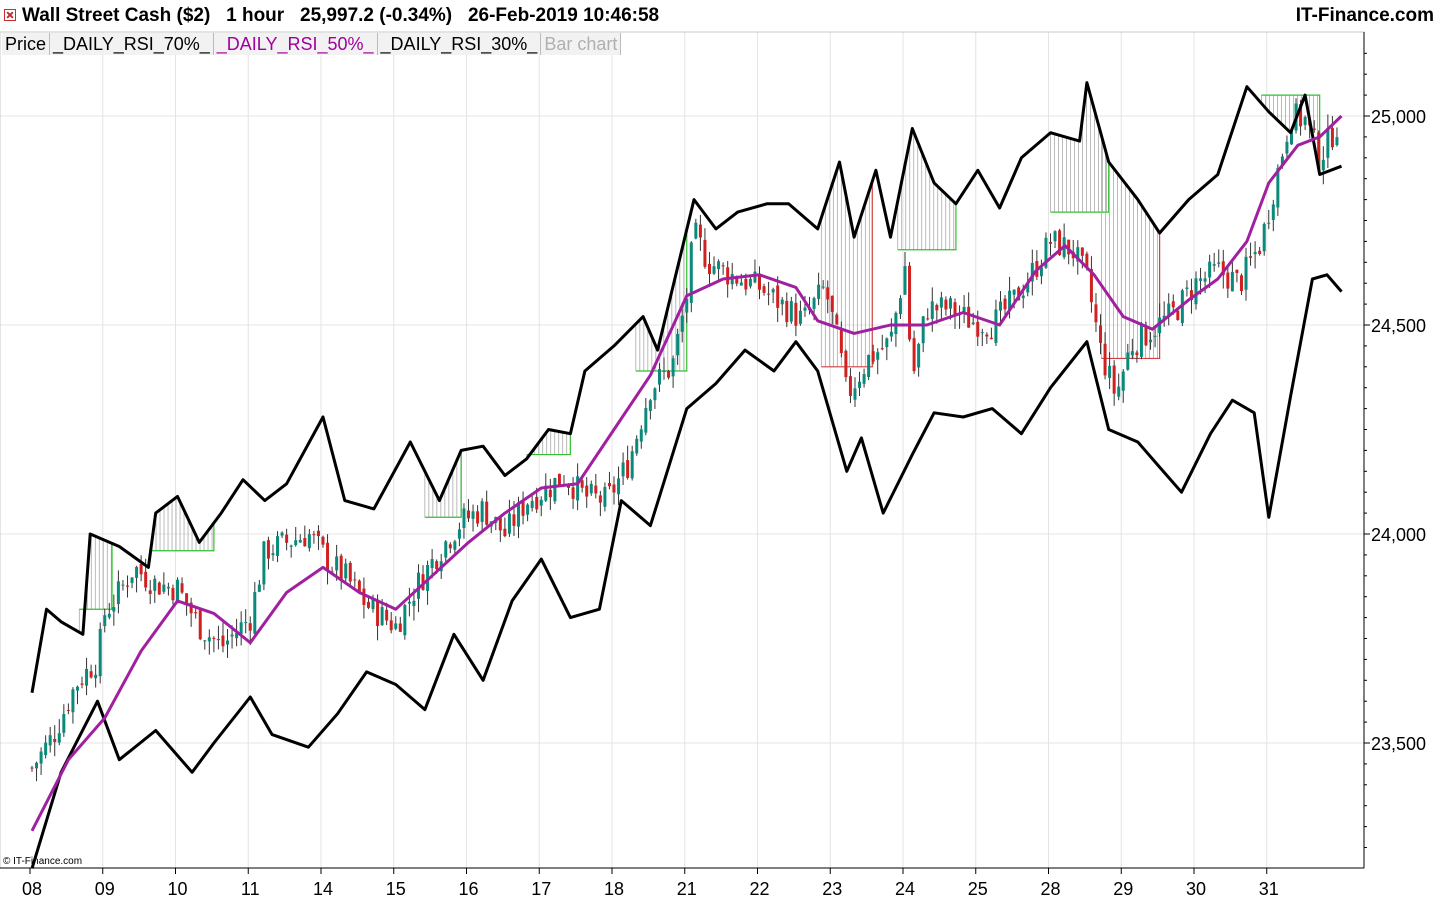 Image resolution: width=1440 pixels, height=900 pixels. Describe the element at coordinates (541, 889) in the screenshot. I see `x-tick-label: 17` at that location.